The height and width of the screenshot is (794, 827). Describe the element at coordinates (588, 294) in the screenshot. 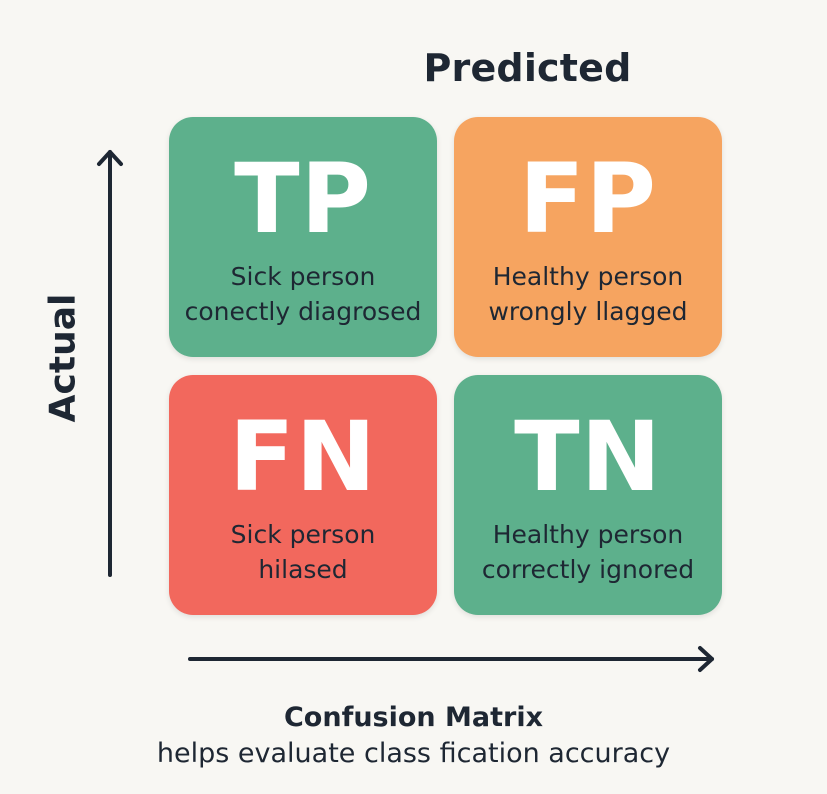

I see `cell-description: Healthy person wrongly llagged` at that location.